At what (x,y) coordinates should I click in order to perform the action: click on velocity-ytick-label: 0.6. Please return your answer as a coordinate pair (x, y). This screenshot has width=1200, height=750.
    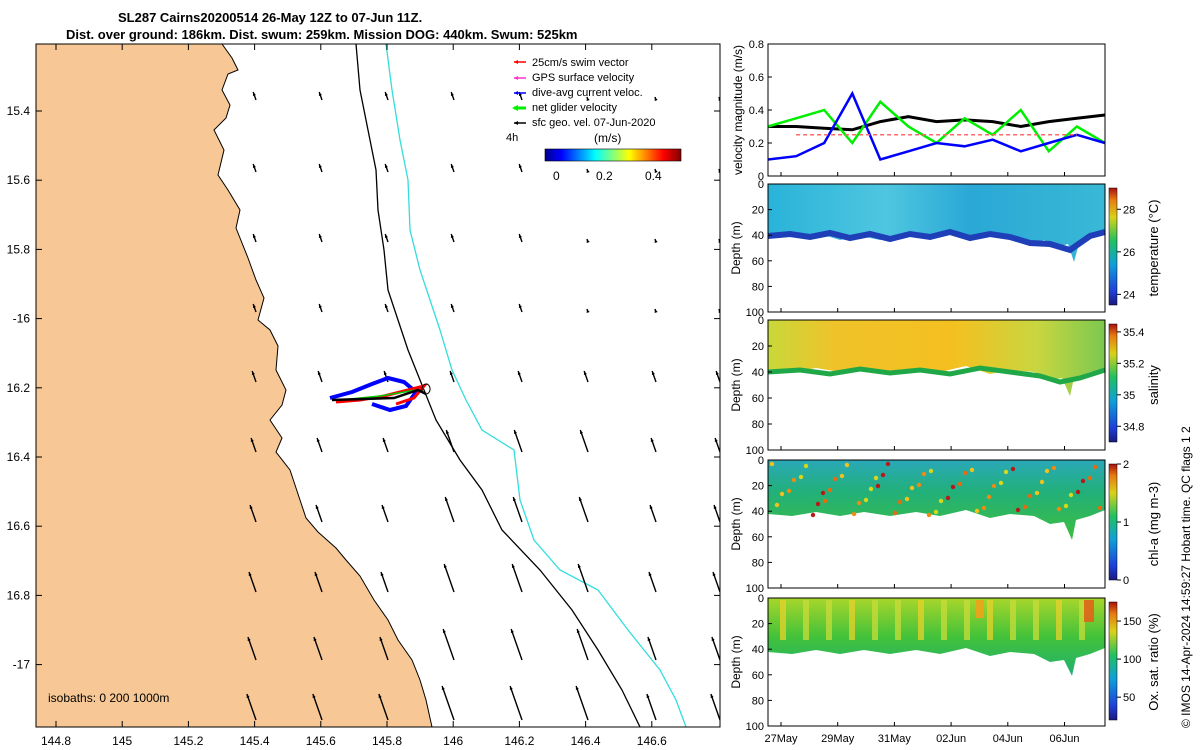
    Looking at the image, I should click on (756, 78).